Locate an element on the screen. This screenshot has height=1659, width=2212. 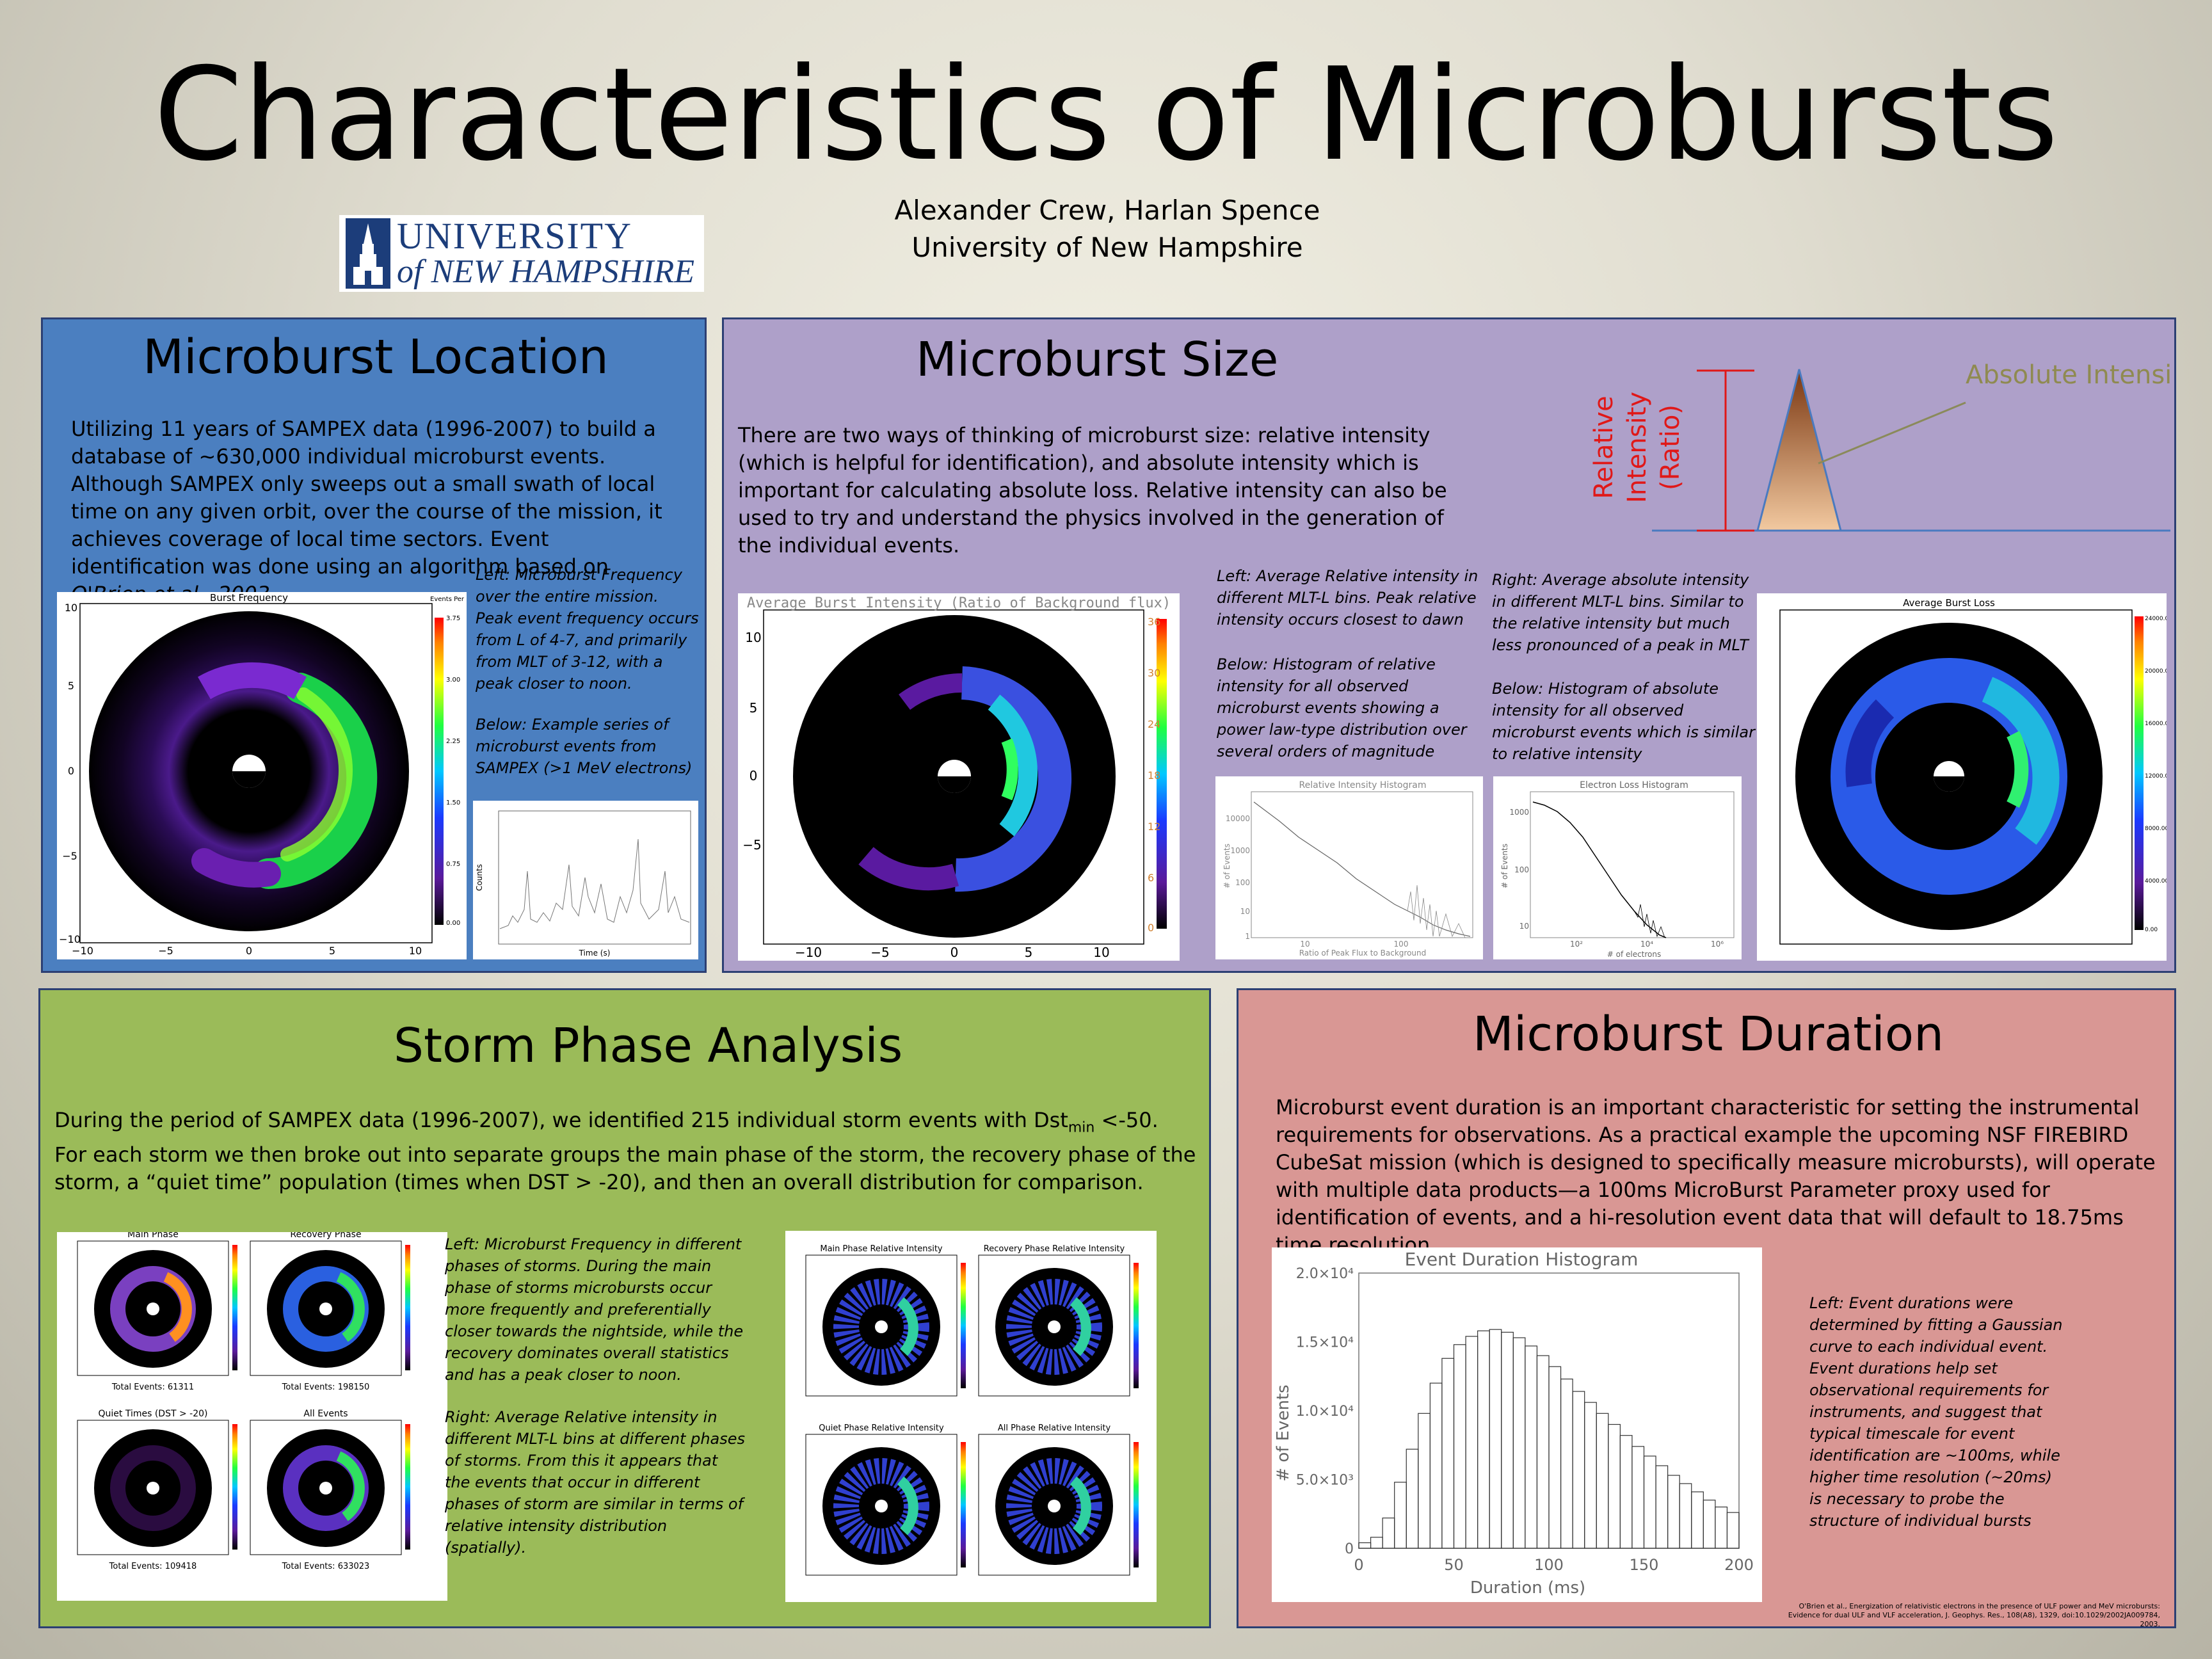
plot-title: Burst Frequency is located at coordinates (249, 598).